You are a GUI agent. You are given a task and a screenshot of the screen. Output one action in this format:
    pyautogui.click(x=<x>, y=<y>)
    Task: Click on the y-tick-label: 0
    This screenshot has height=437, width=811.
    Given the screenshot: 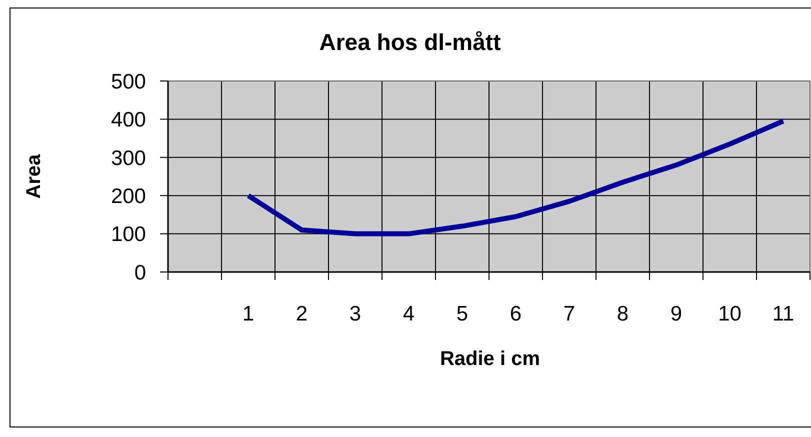 What is the action you would take?
    pyautogui.click(x=140, y=272)
    